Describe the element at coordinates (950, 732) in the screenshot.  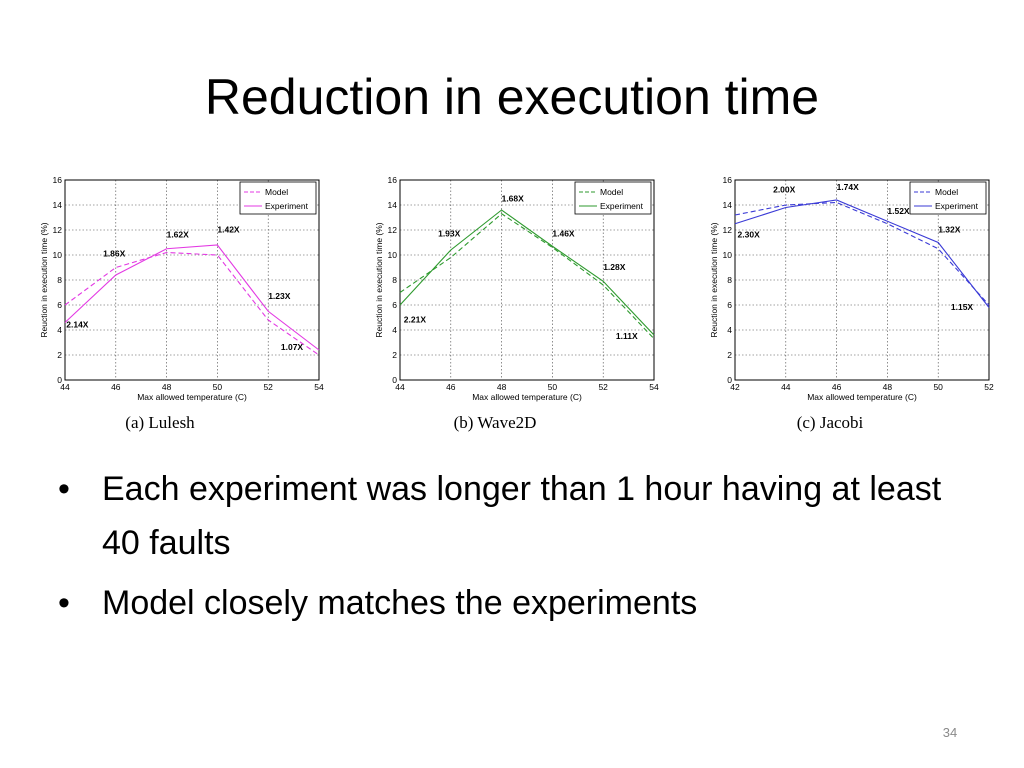
I see `page-number: 34` at that location.